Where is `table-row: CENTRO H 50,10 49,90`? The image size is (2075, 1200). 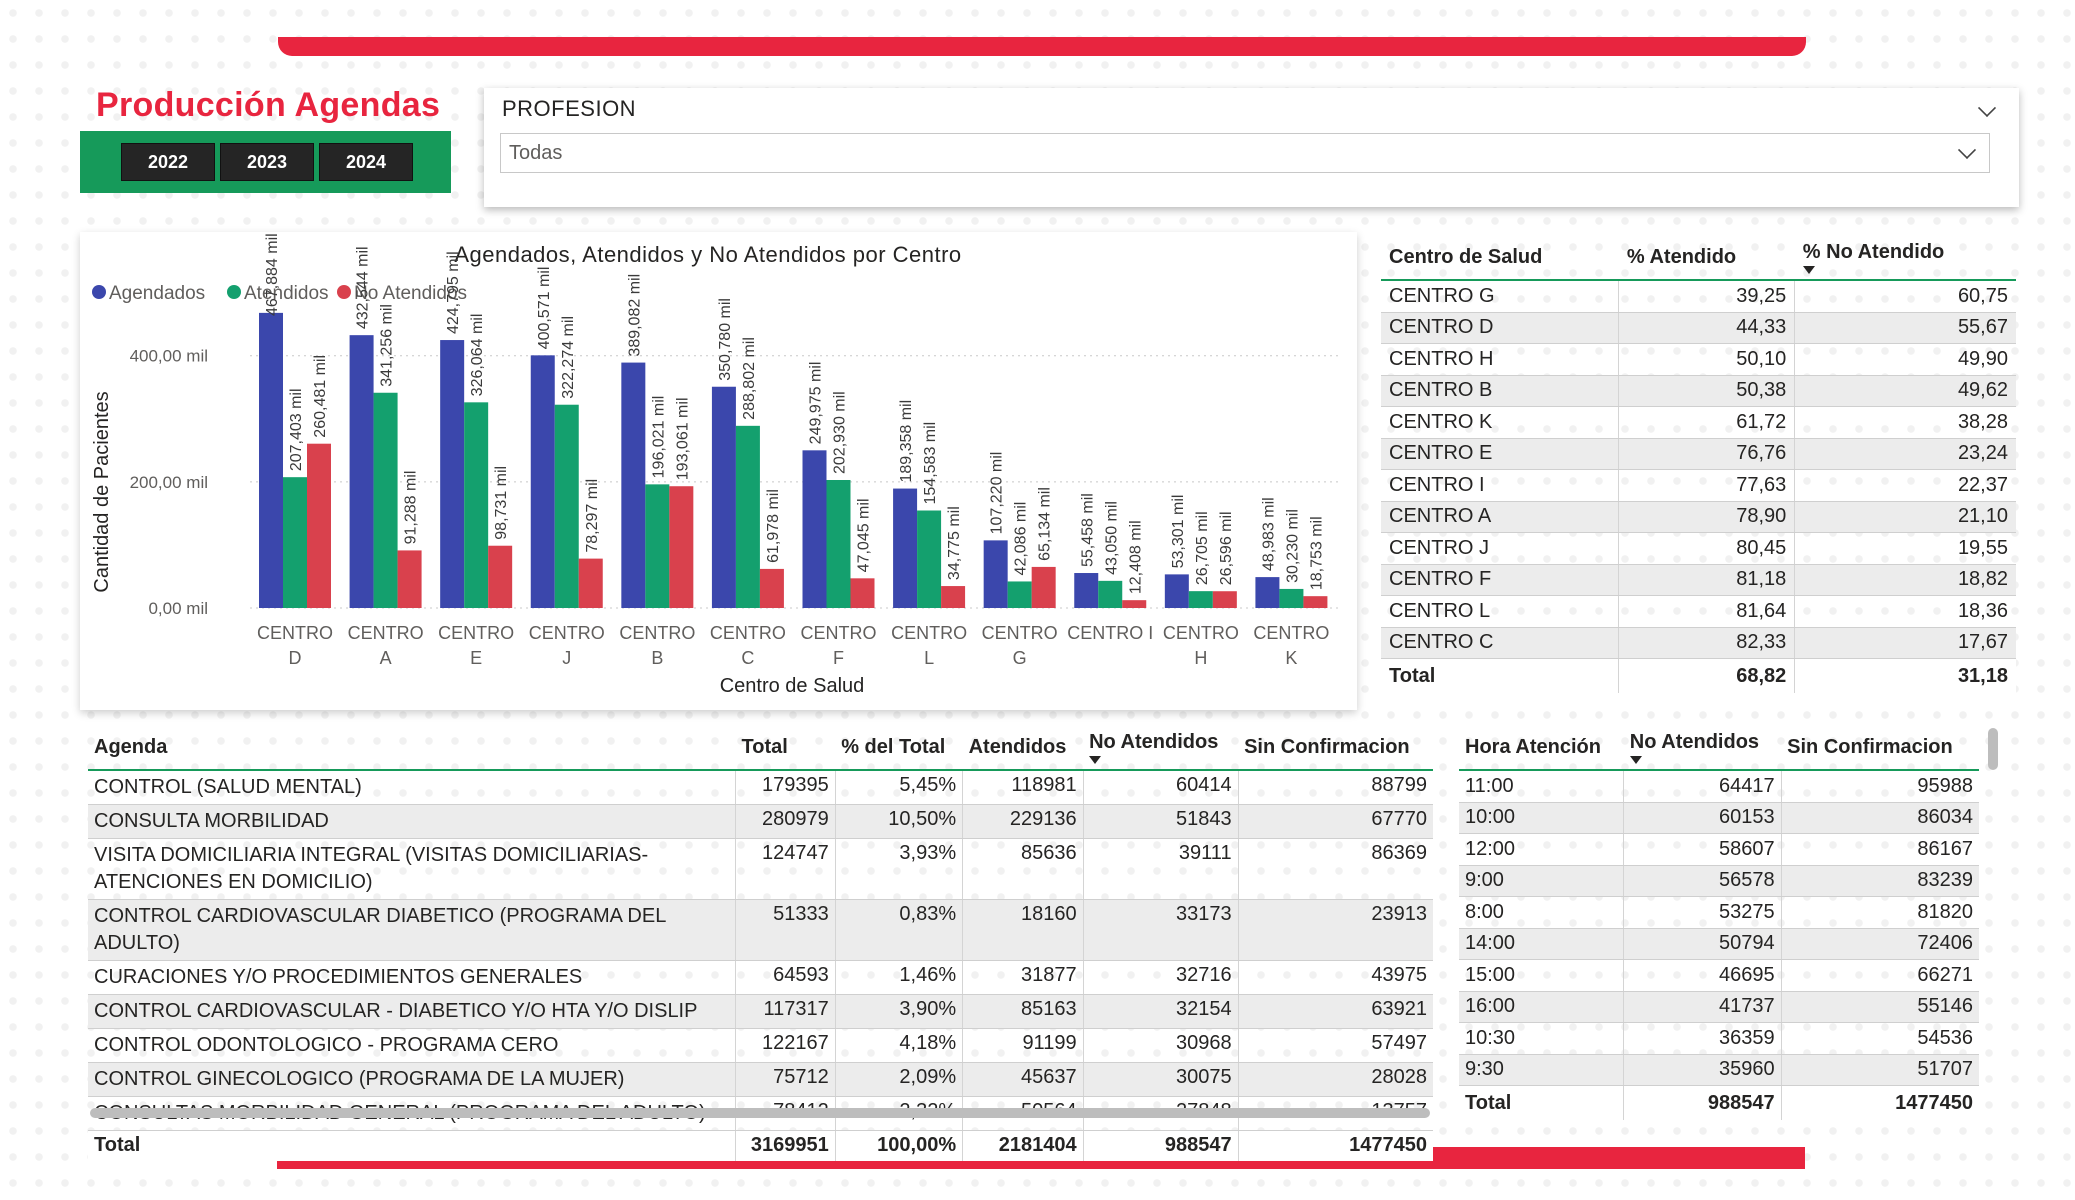 table-row: CENTRO H 50,10 49,90 is located at coordinates (1698, 359).